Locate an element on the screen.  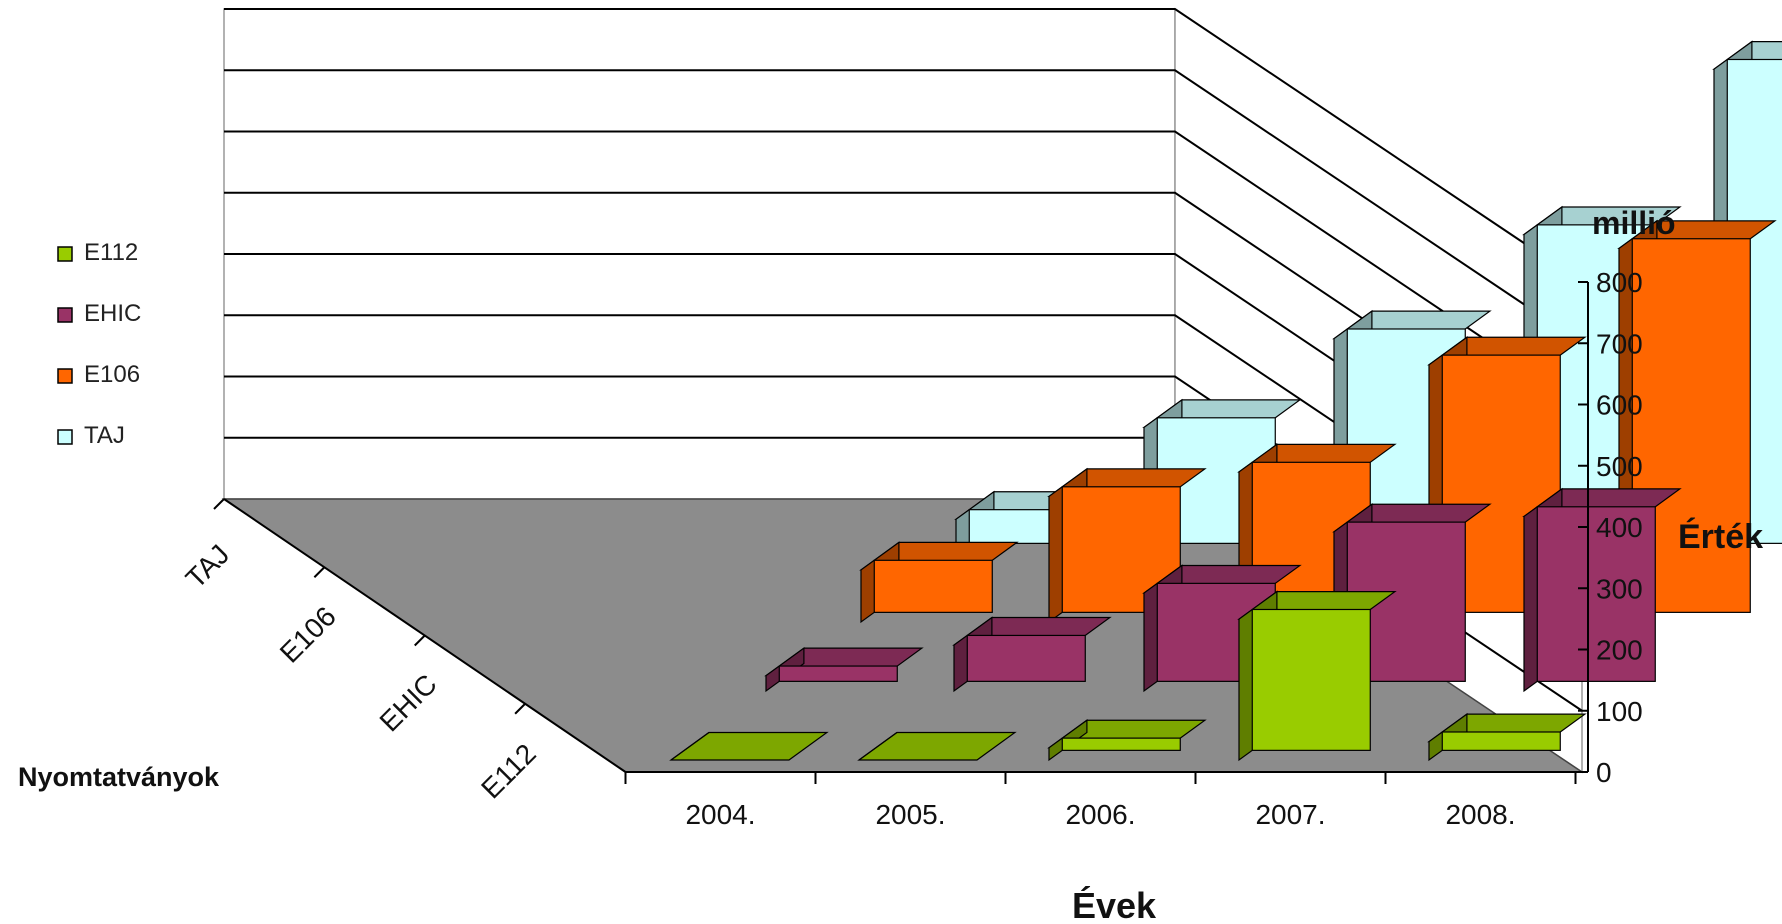
series-tick-label: TAJ is located at coordinates (208, 567).